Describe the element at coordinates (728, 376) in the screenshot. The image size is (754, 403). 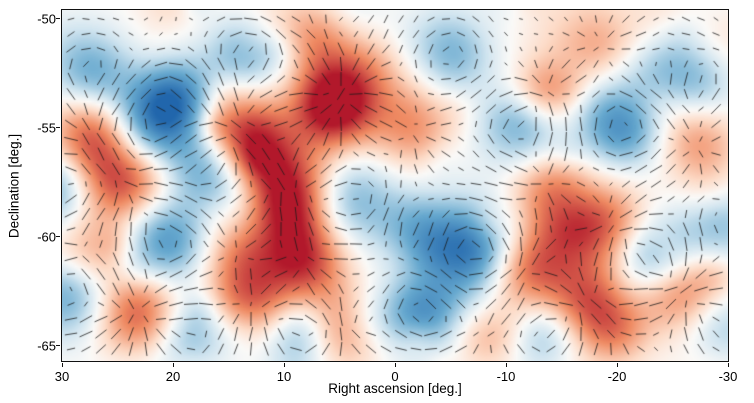
I see `x-tick-label: -30` at that location.